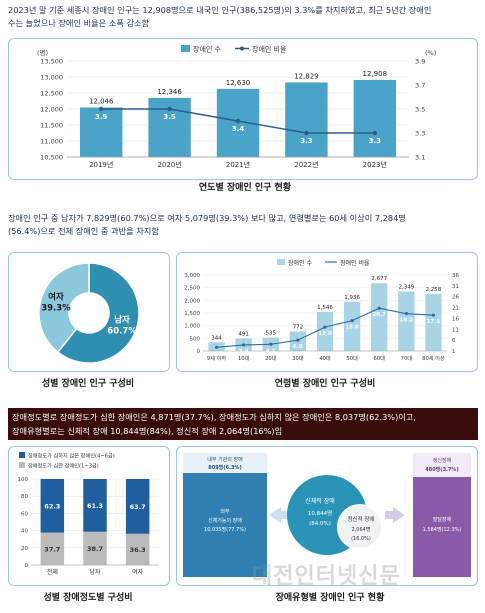  Describe the element at coordinates (216, 358) in the screenshot. I see `x-tick-label: 9세 이하` at that location.